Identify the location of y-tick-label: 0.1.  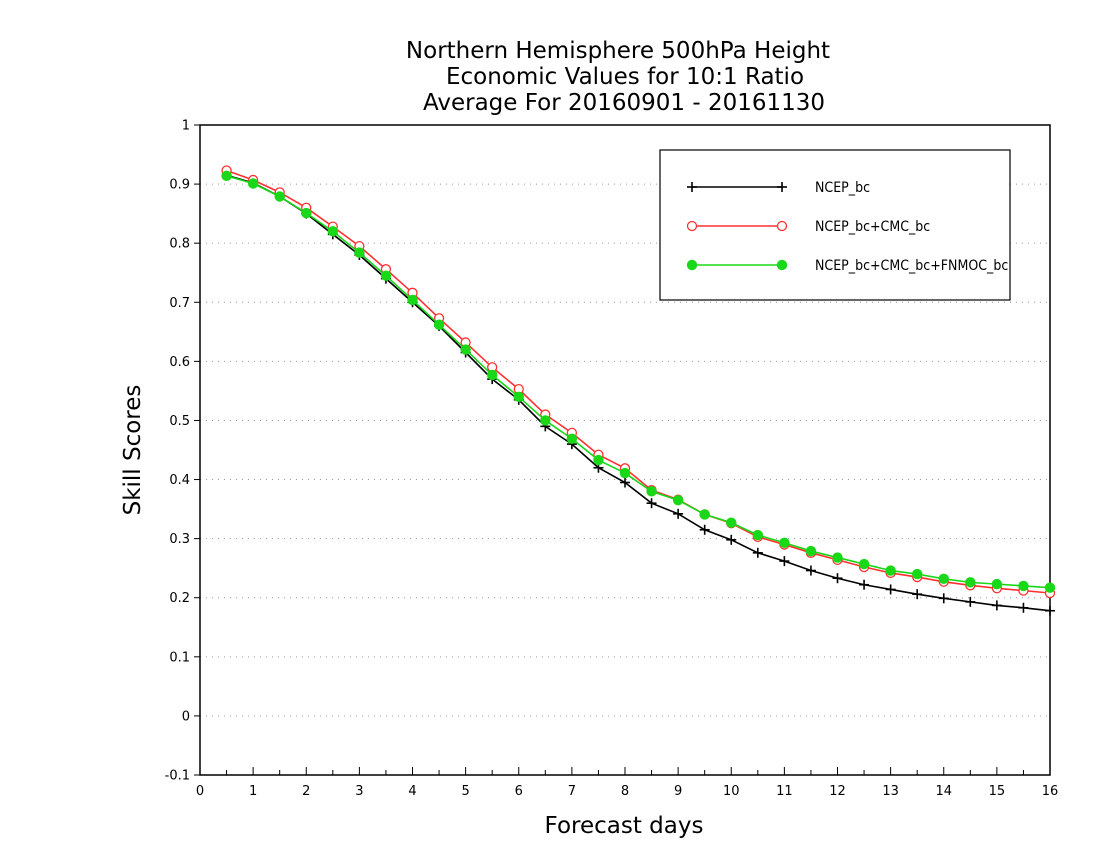
(179, 657).